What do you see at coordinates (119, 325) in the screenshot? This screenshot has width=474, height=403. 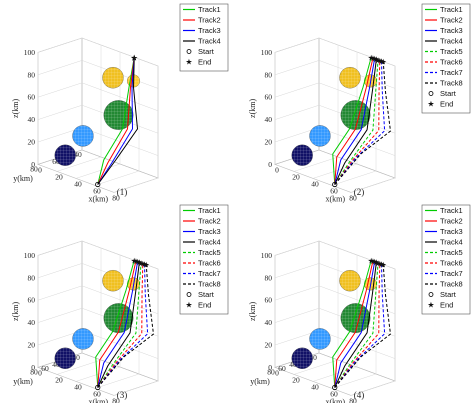 I see `track-line-track5` at bounding box center [119, 325].